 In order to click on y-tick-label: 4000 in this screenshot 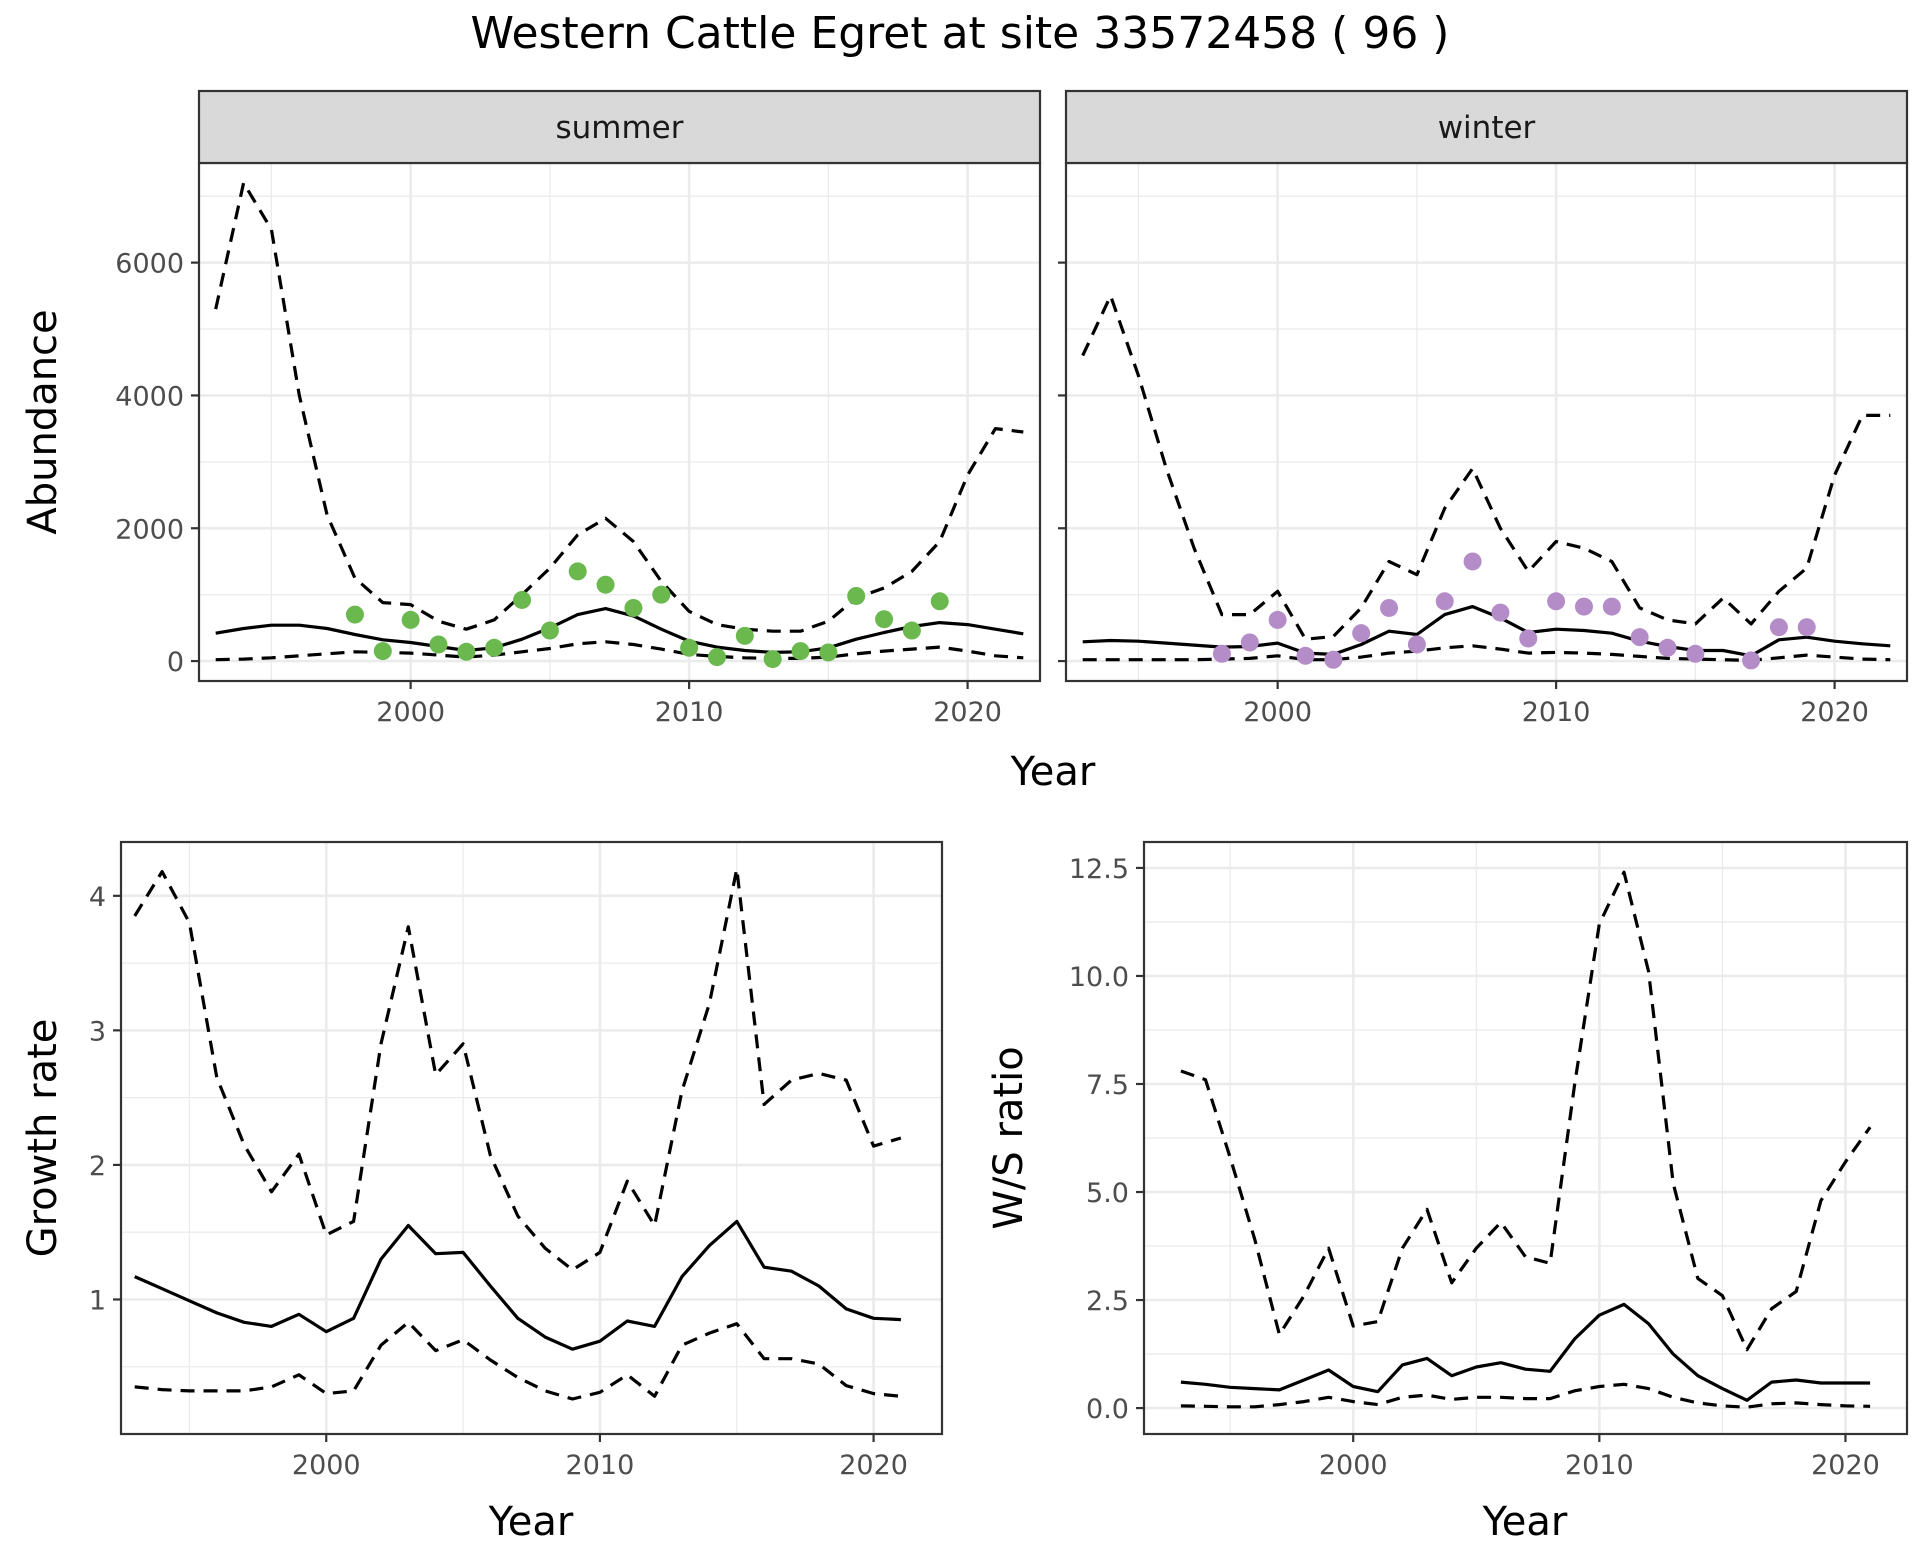, I will do `click(149, 396)`.